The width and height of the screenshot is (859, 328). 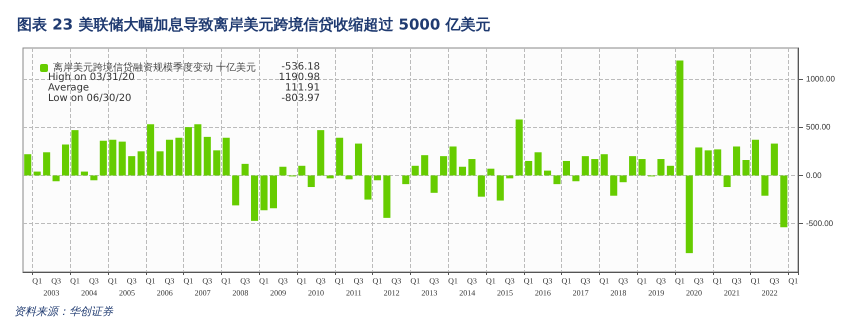 I want to click on annotation: High on 03/31/20, so click(x=91, y=77).